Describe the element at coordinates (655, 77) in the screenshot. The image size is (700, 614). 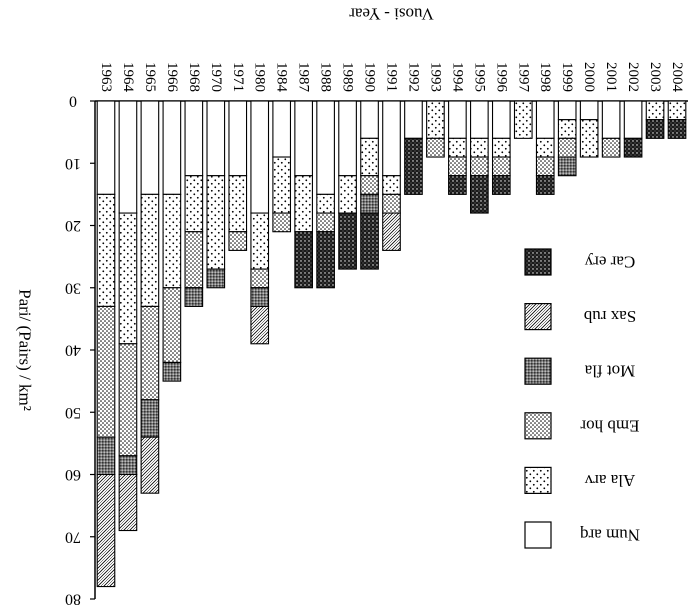
I see `x-tick-label: 2003` at that location.